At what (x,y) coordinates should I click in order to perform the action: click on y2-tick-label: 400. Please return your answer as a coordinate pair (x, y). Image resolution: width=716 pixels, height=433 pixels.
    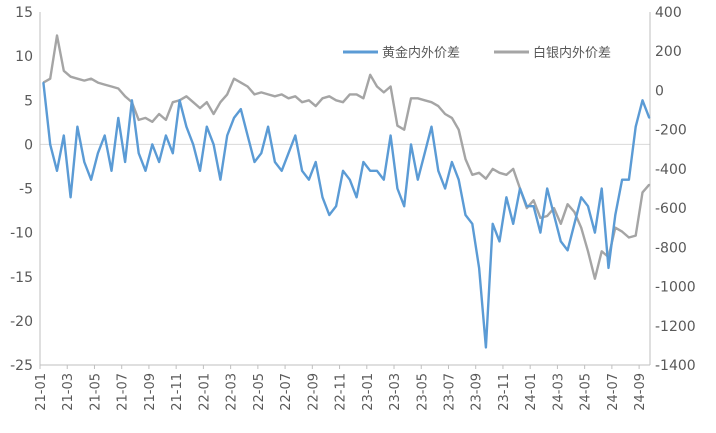
    Looking at the image, I should click on (668, 13).